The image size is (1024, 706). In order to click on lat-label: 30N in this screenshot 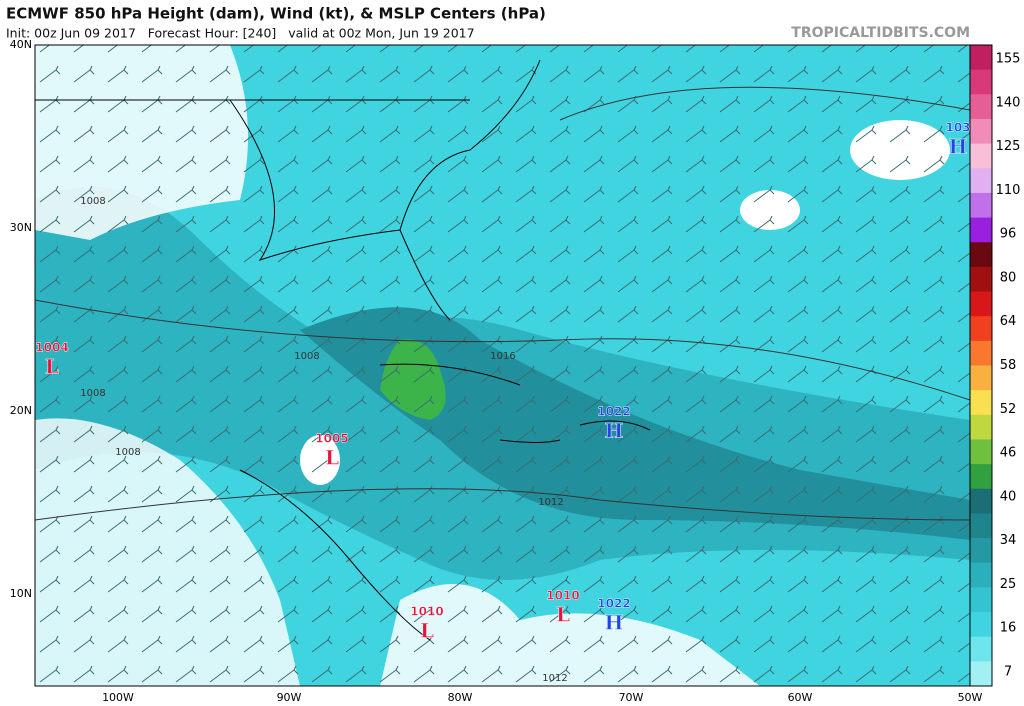, I will do `click(21, 227)`.